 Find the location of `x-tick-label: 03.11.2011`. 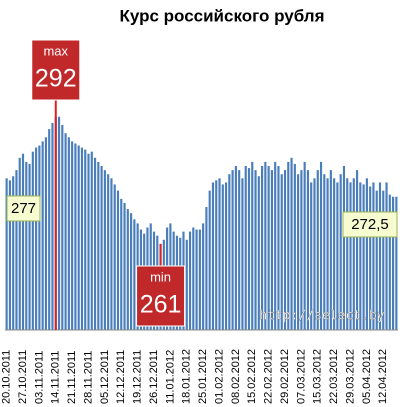

x-tick-label: 03.11.2011 is located at coordinates (39, 377).